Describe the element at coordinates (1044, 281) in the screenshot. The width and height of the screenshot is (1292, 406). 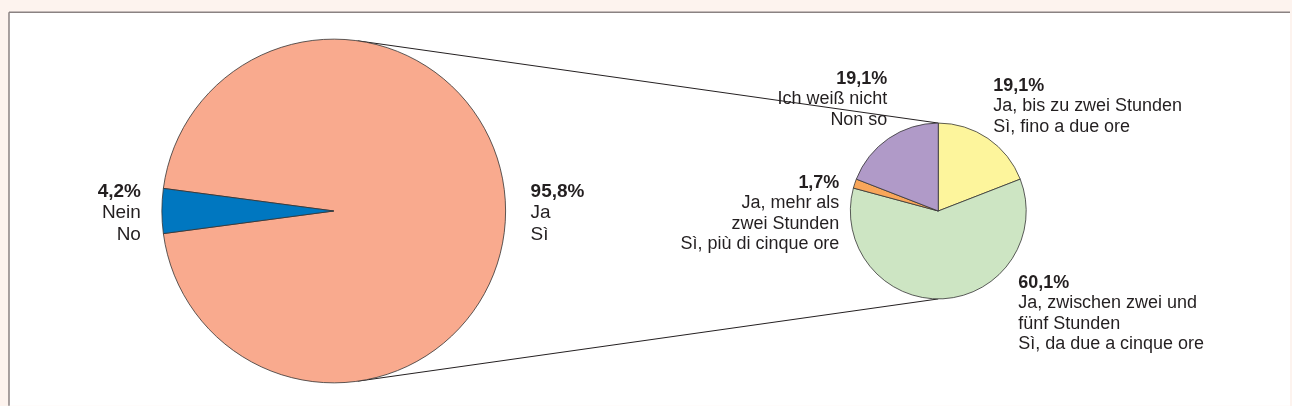
I see `data-label: 60,1%` at that location.